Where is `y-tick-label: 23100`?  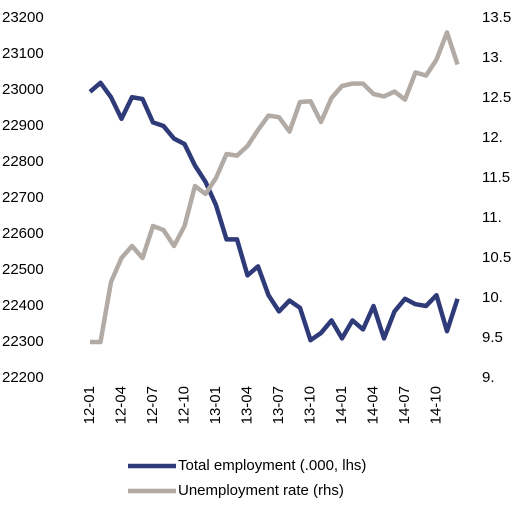
y-tick-label: 23100 is located at coordinates (23, 53).